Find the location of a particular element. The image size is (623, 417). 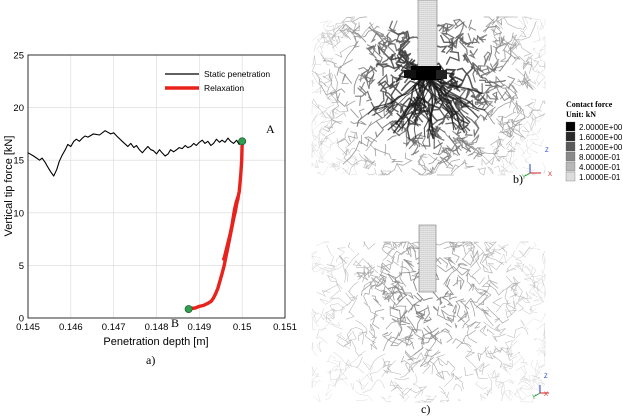

series-line-static-penetration is located at coordinates (135, 153).